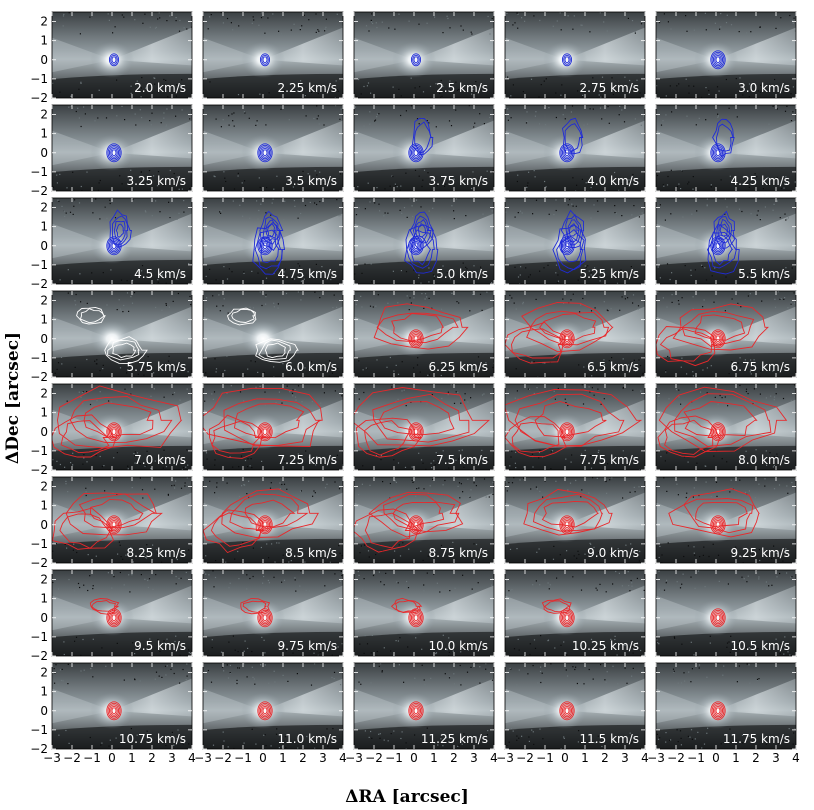 The image size is (814, 810). What do you see at coordinates (112, 338) in the screenshot?
I see `central-source` at bounding box center [112, 338].